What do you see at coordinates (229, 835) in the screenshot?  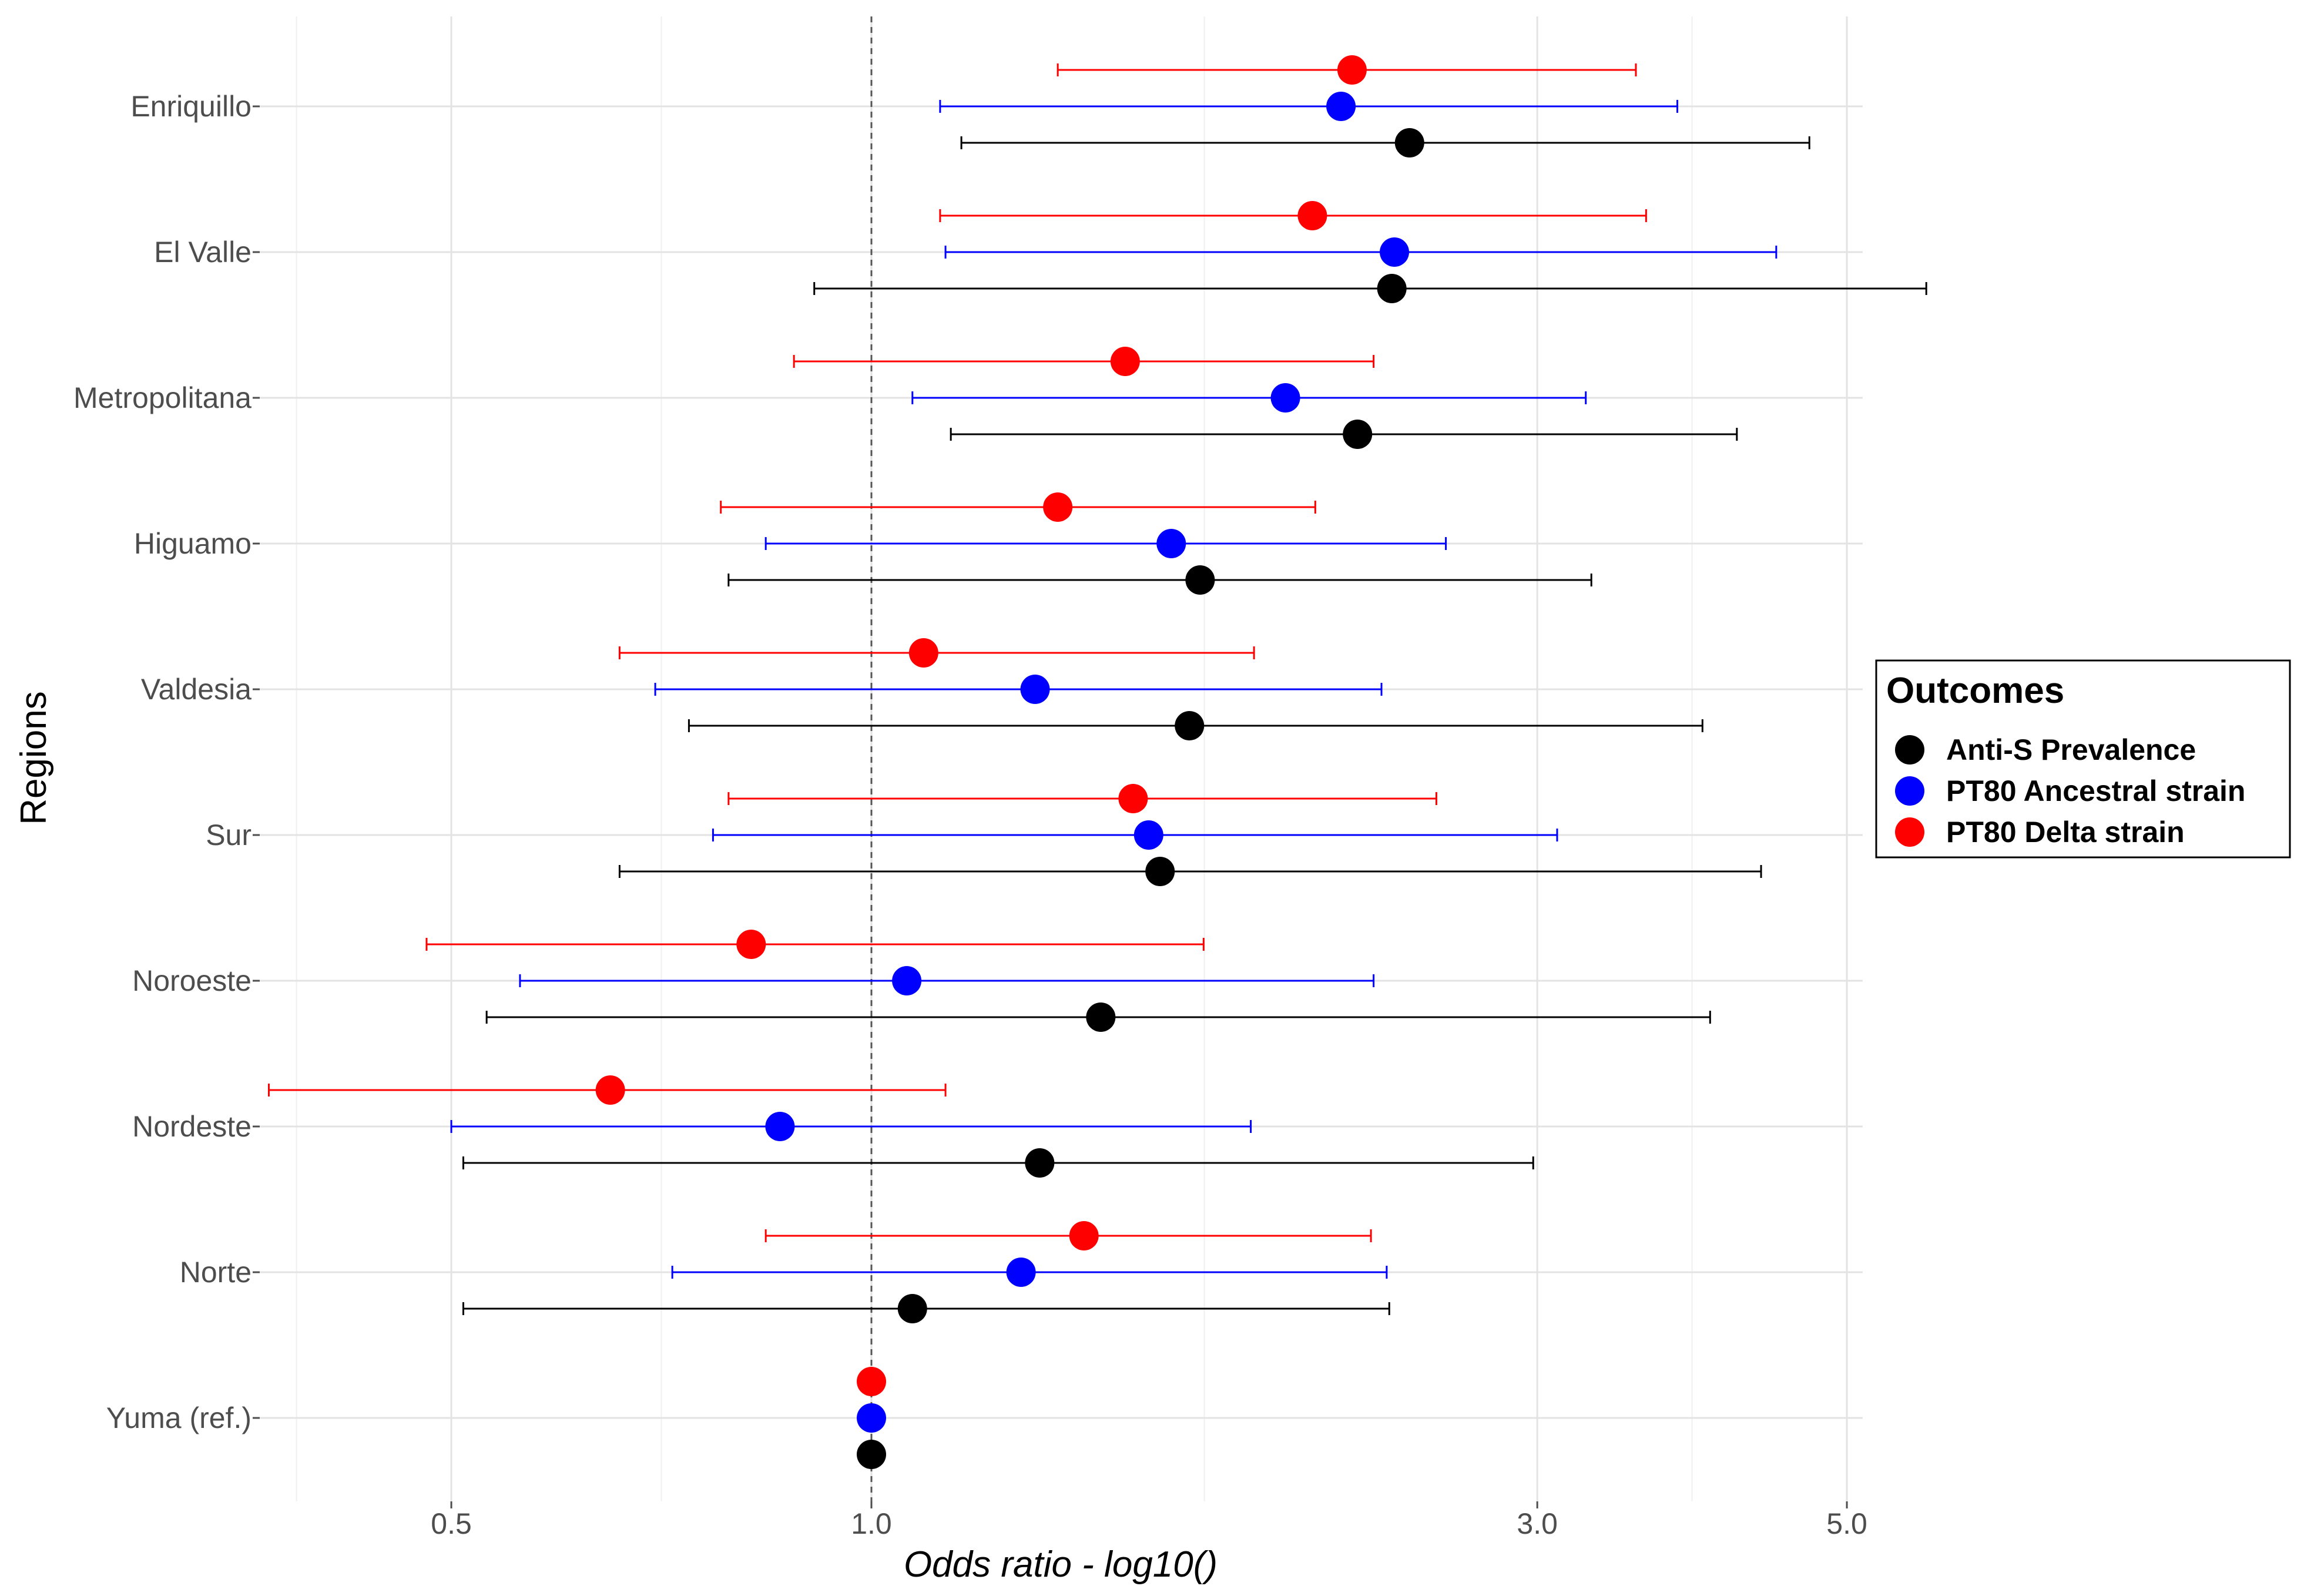 I see `y-tick-label: Sur` at bounding box center [229, 835].